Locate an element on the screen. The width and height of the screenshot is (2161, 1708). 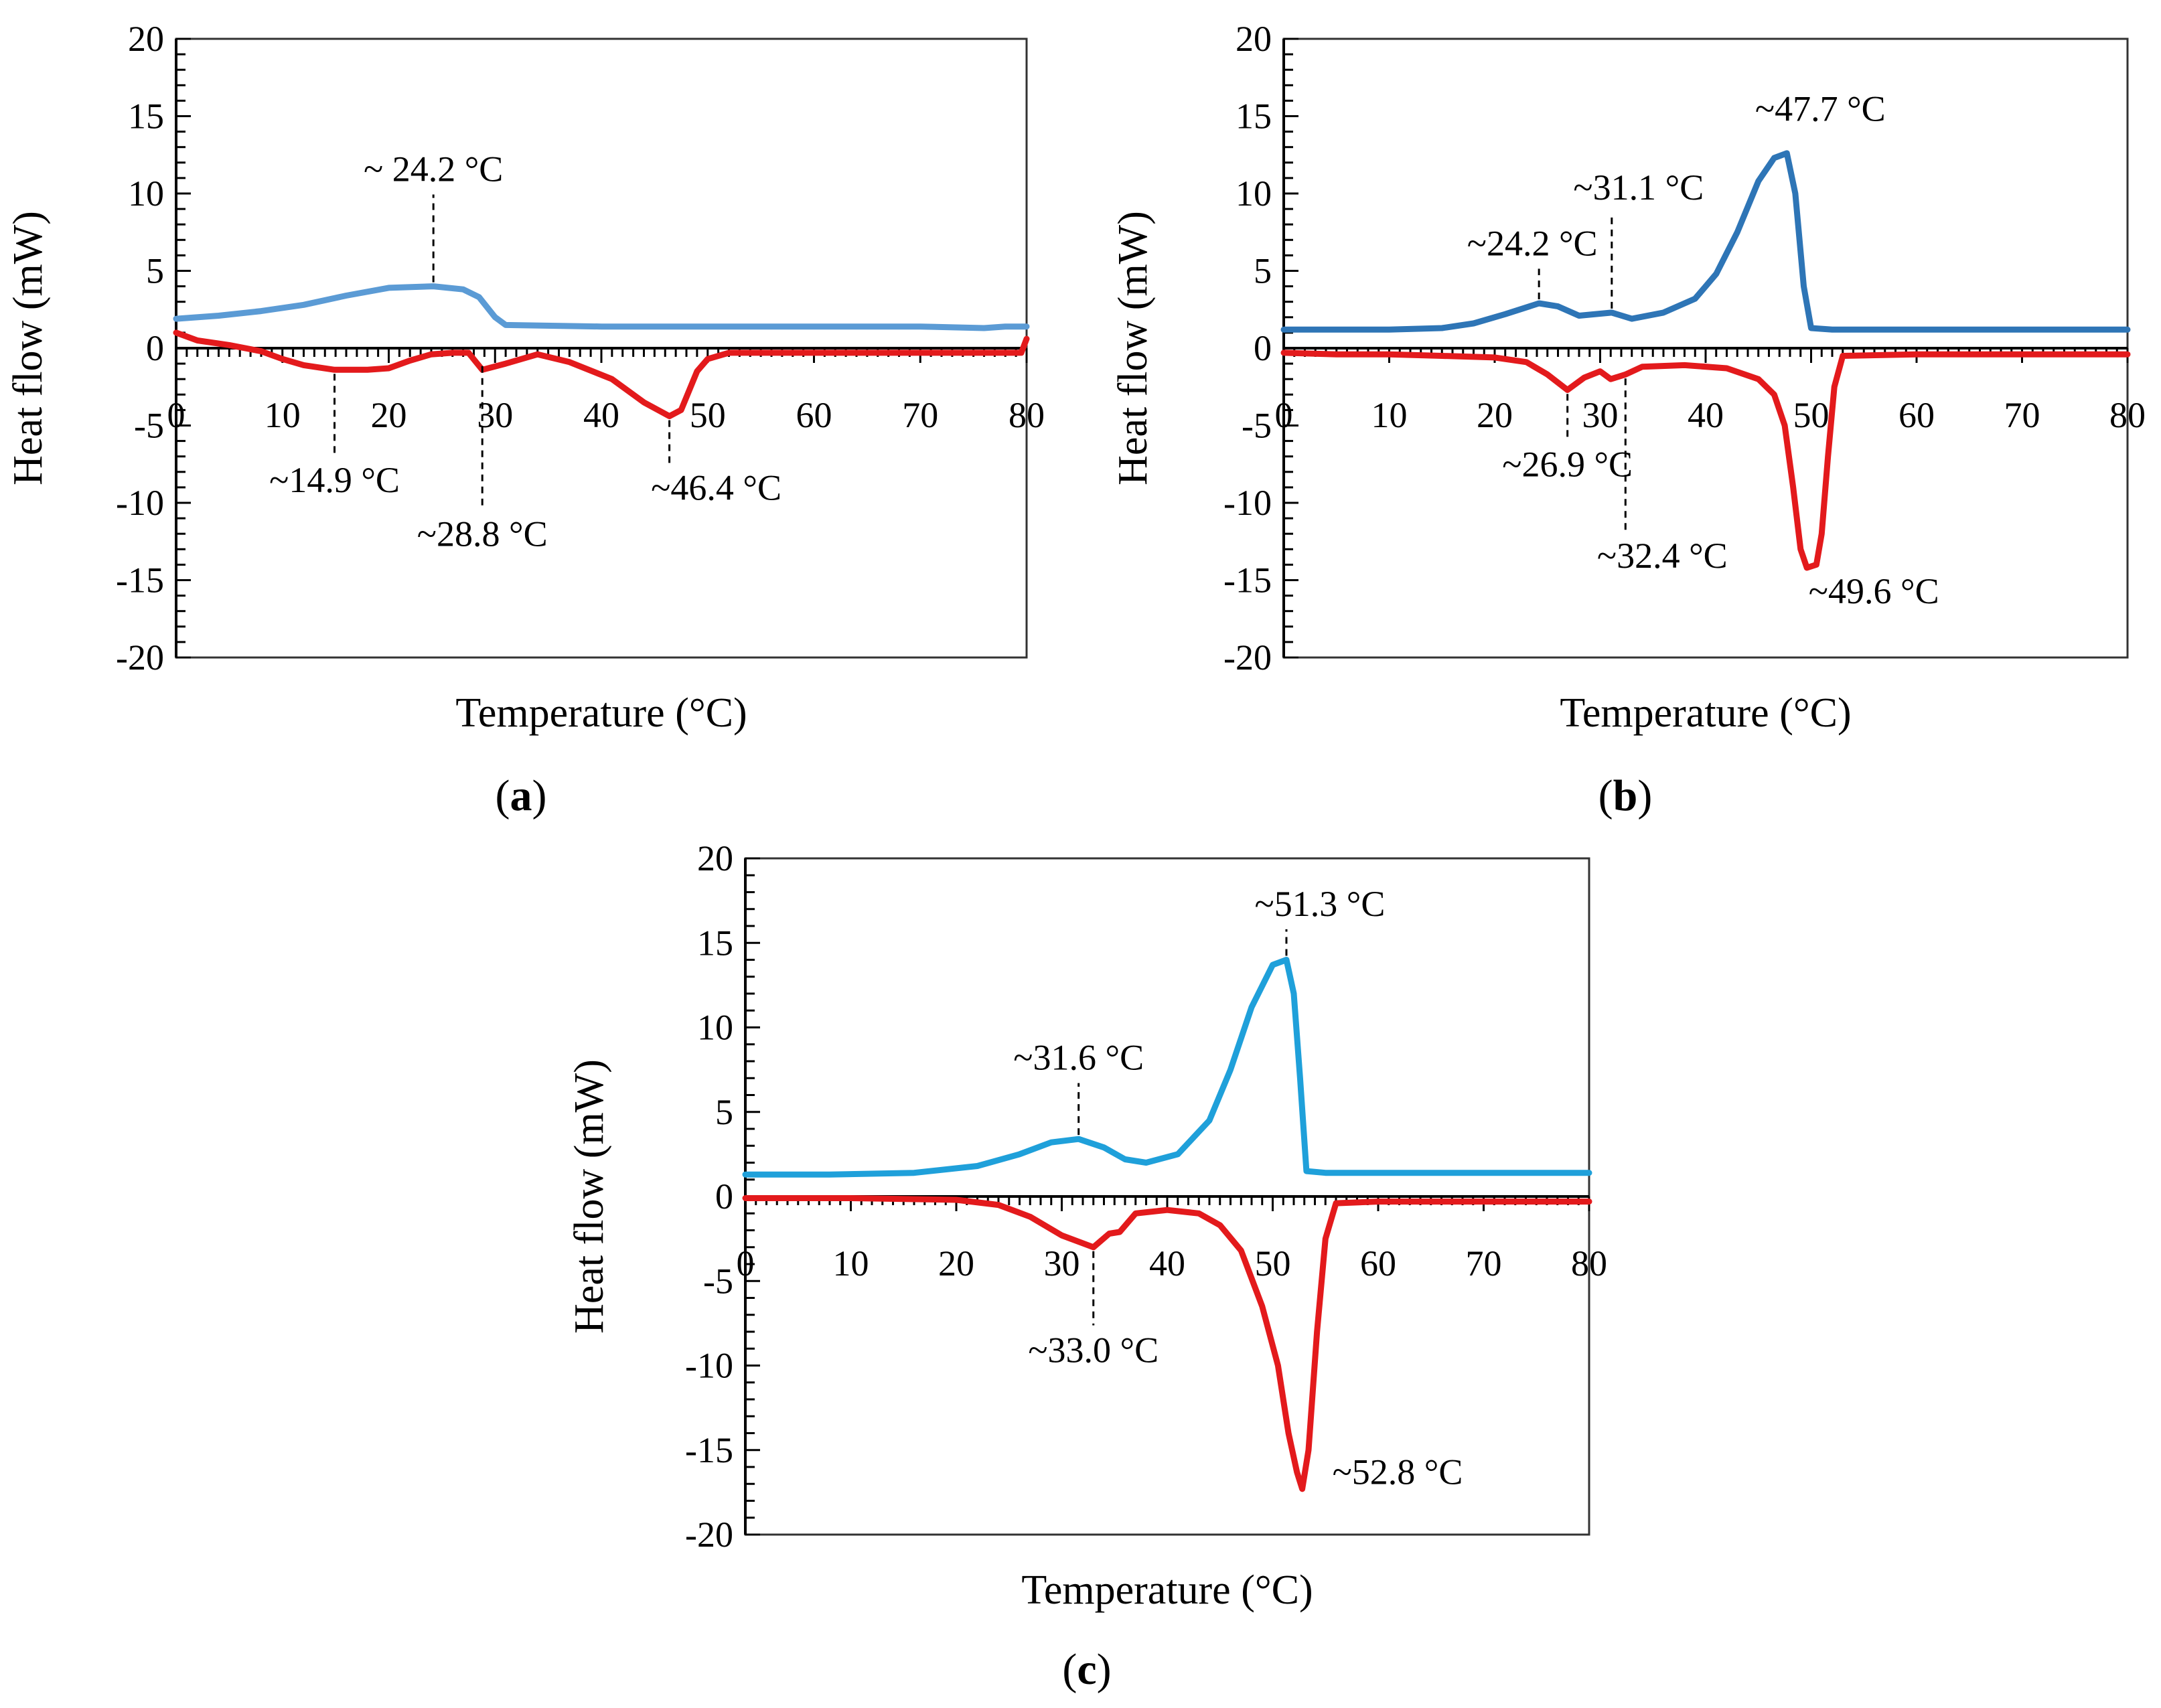
annotation-label: ~52.8 °C is located at coordinates (1398, 1472).